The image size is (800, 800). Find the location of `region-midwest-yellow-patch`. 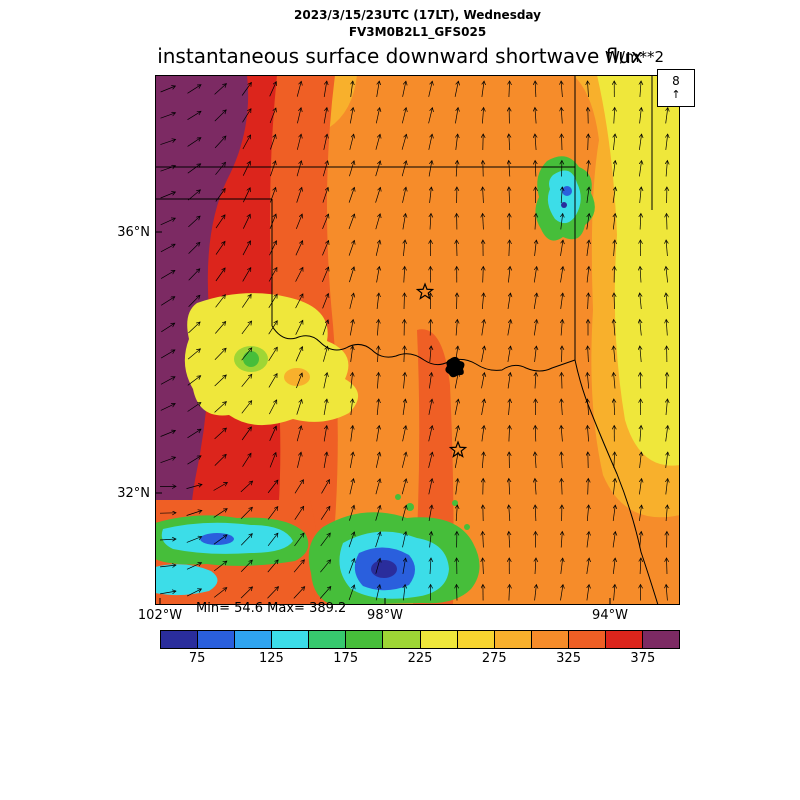

region-midwest-yellow-patch is located at coordinates (271, 359).